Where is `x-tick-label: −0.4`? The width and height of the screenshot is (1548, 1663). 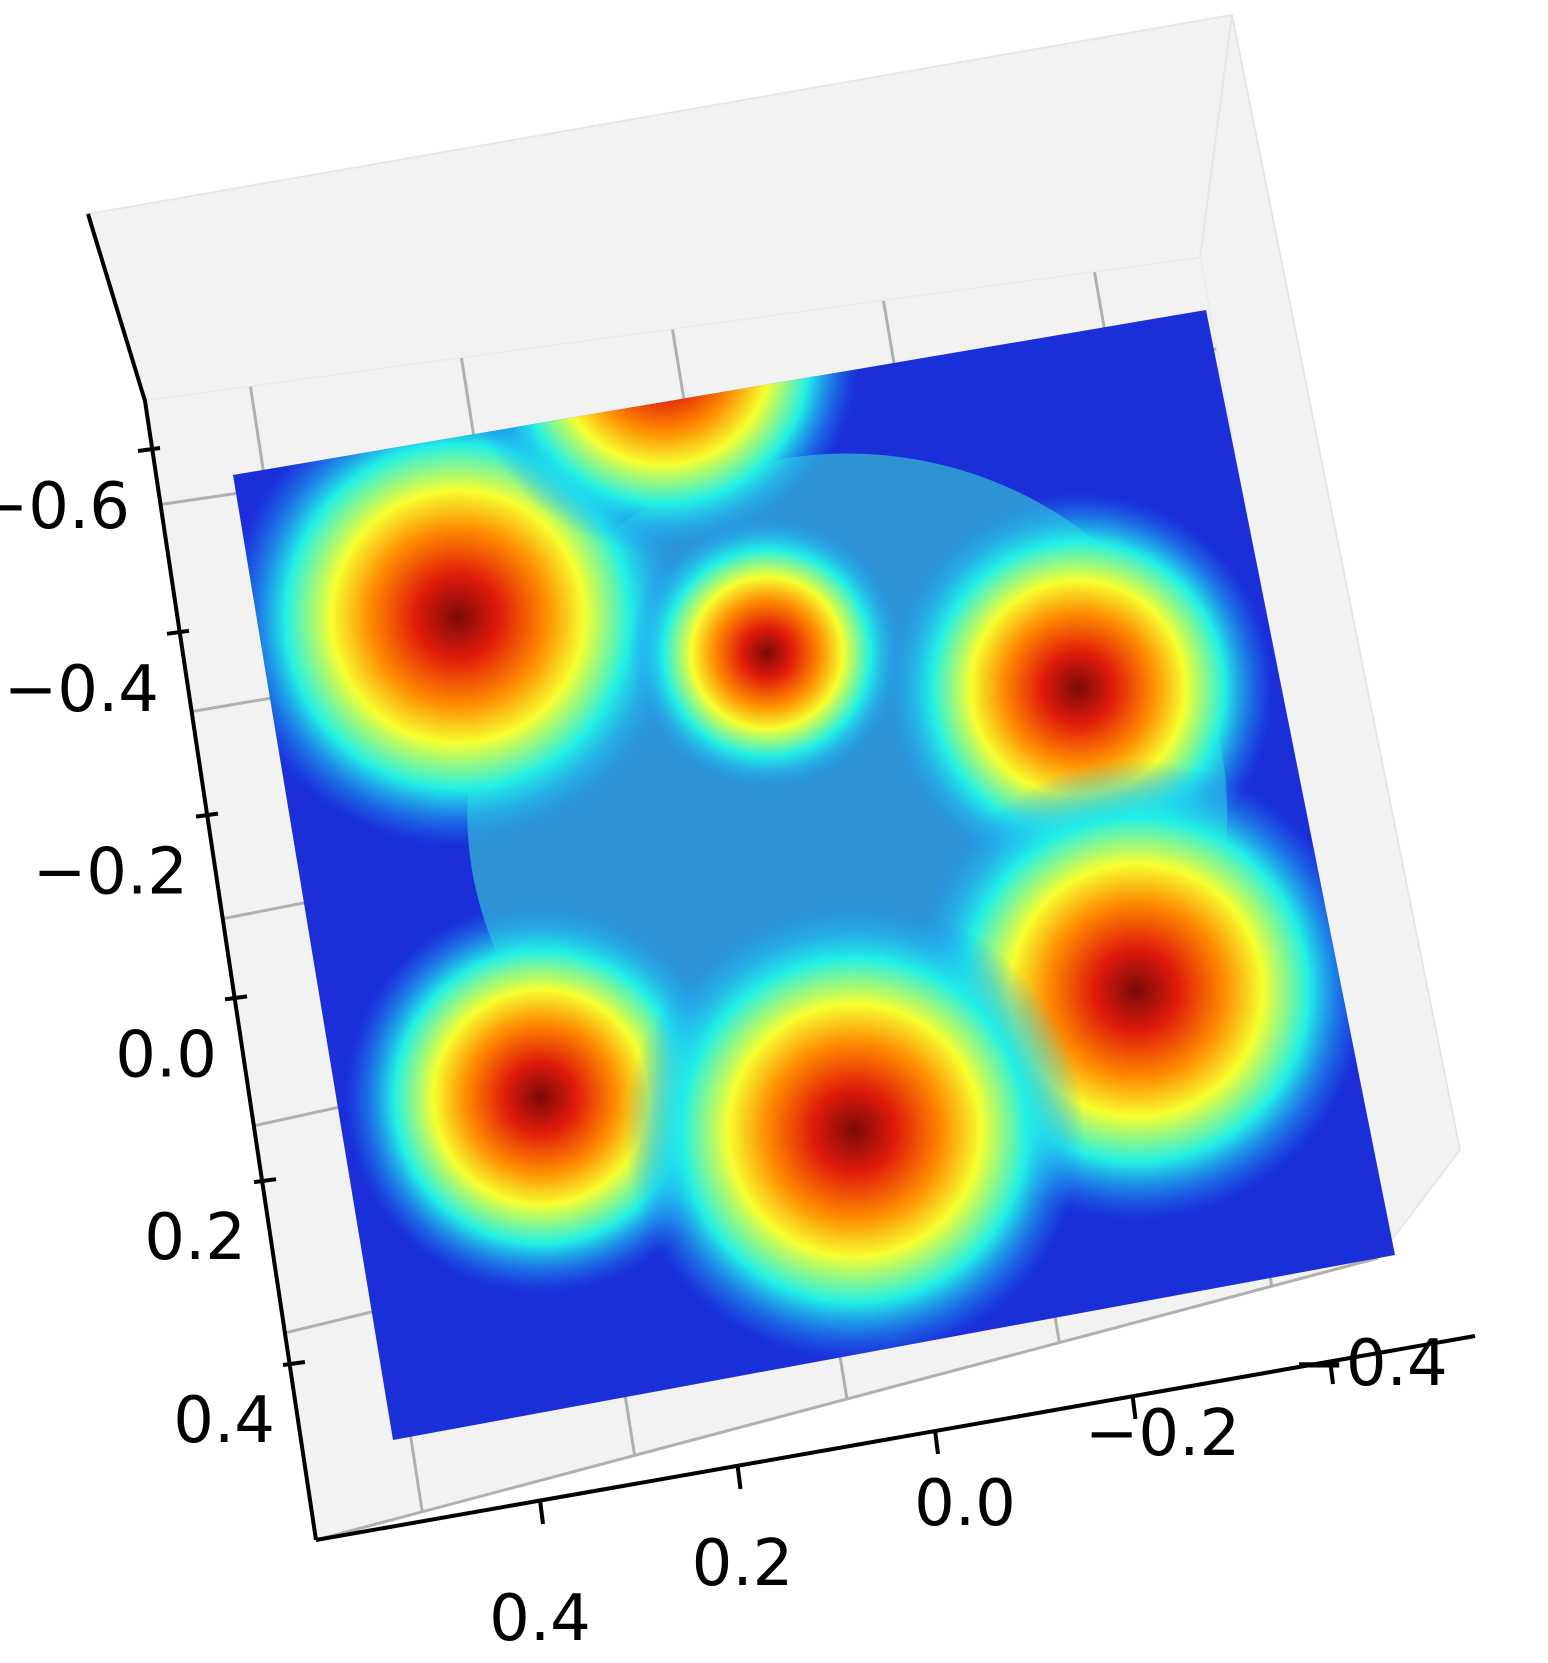
x-tick-label: −0.4 is located at coordinates (1369, 1364).